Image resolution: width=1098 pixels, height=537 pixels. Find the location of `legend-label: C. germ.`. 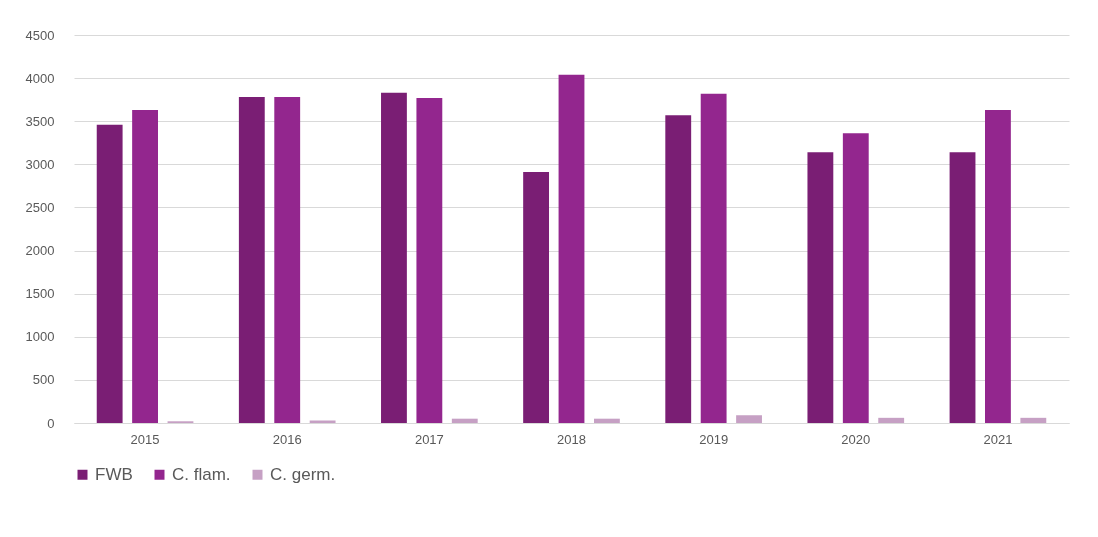

legend-label: C. germ. is located at coordinates (303, 474).